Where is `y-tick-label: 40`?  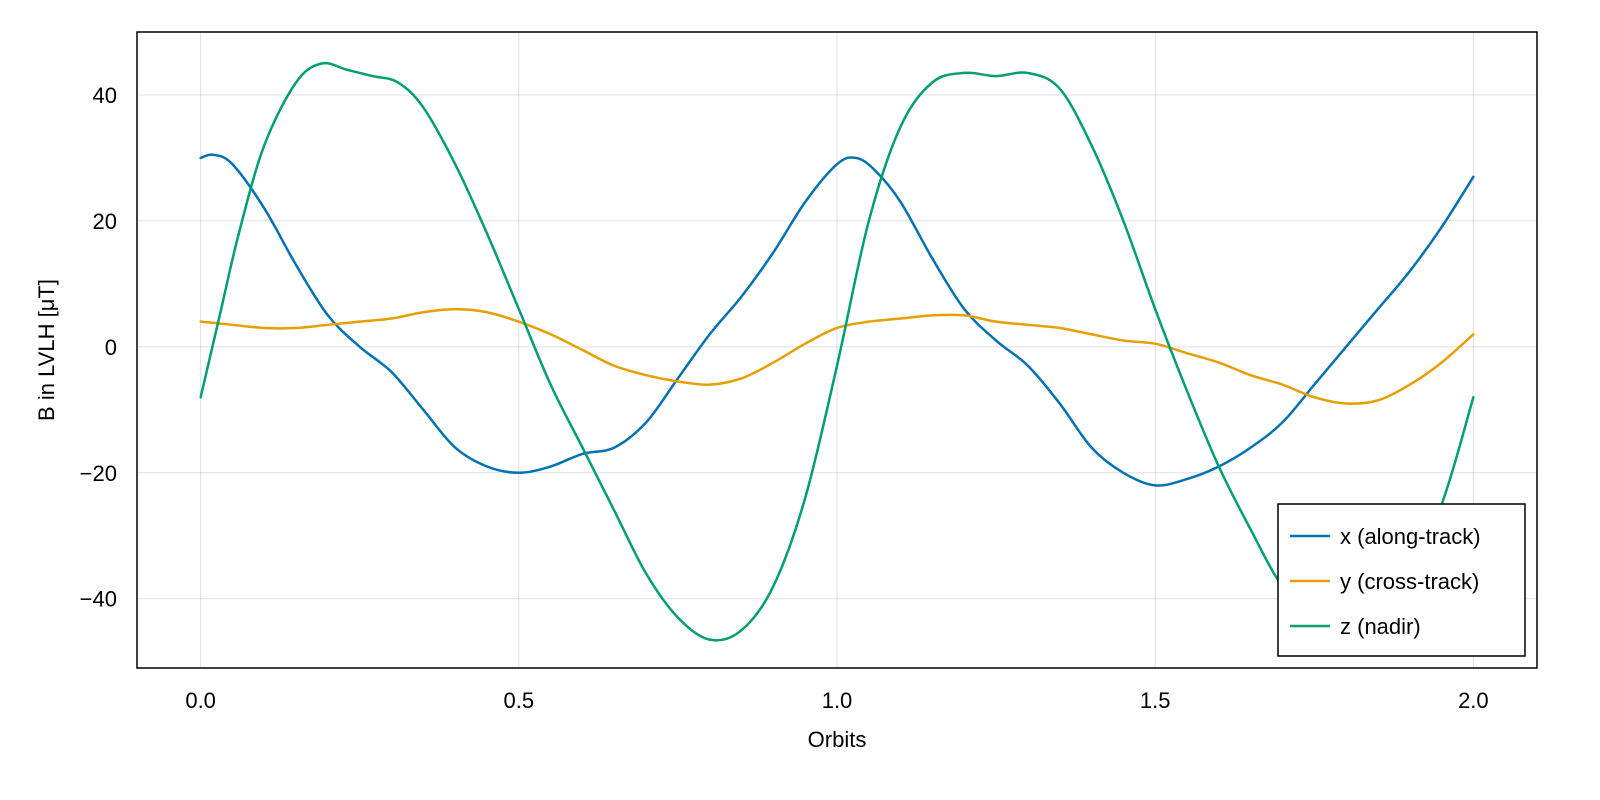
y-tick-label: 40 is located at coordinates (105, 95).